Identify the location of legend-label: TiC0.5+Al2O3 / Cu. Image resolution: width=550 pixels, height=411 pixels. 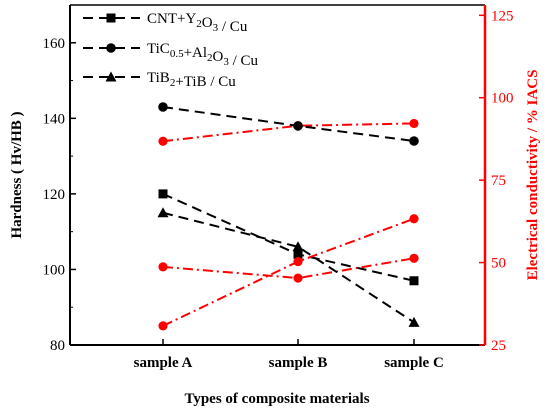
(203, 55).